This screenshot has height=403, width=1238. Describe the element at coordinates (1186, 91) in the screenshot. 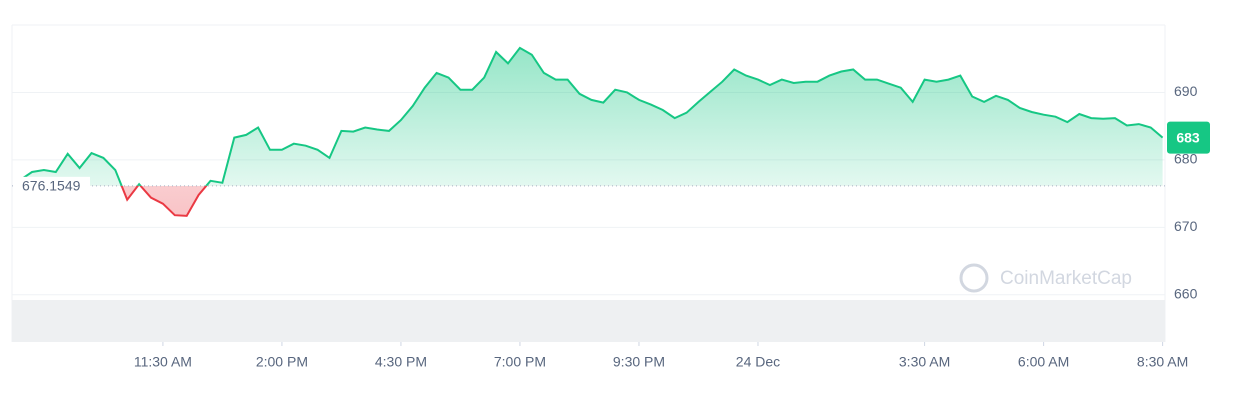

I see `y-tick-label: 690` at that location.